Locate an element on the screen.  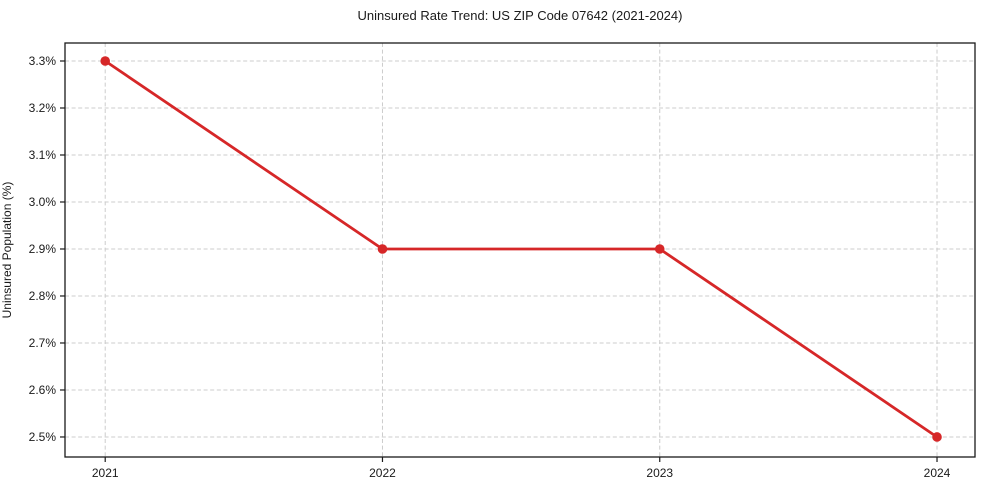
x-tick-label: 2023 is located at coordinates (659, 473).